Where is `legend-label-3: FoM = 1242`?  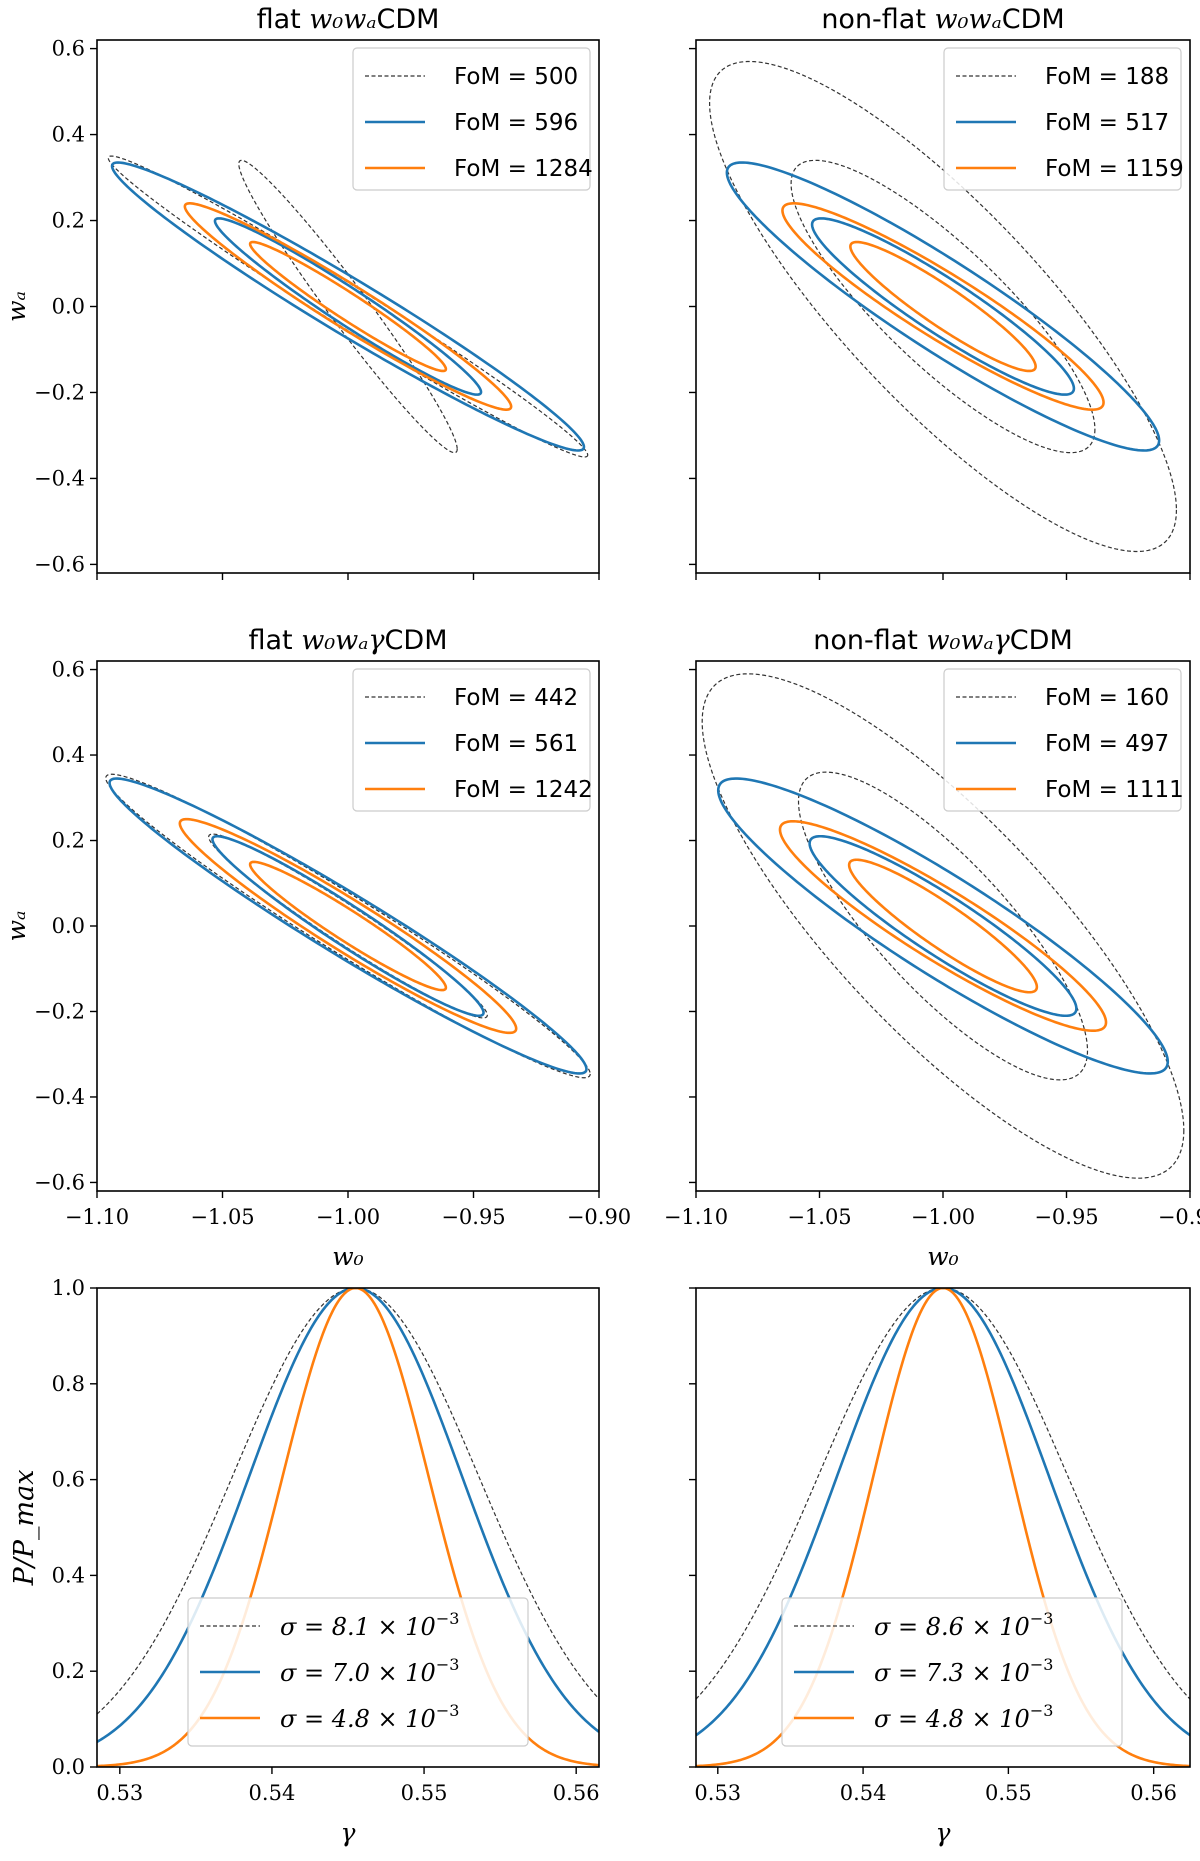 legend-label-3: FoM = 1242 is located at coordinates (523, 790).